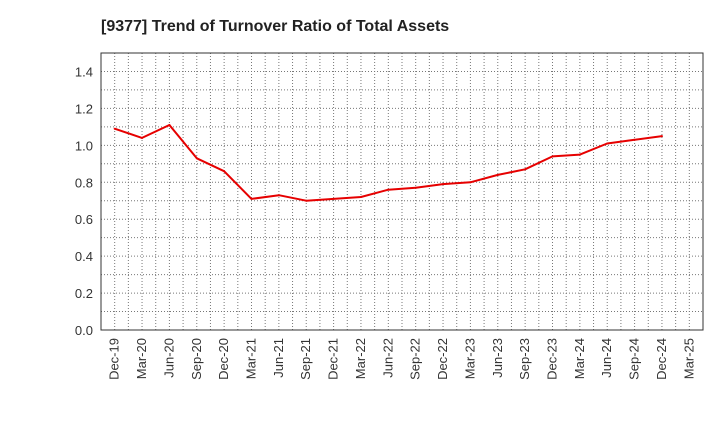 This screenshot has width=720, height=440. I want to click on y-tick-label: 0.2, so click(84, 293).